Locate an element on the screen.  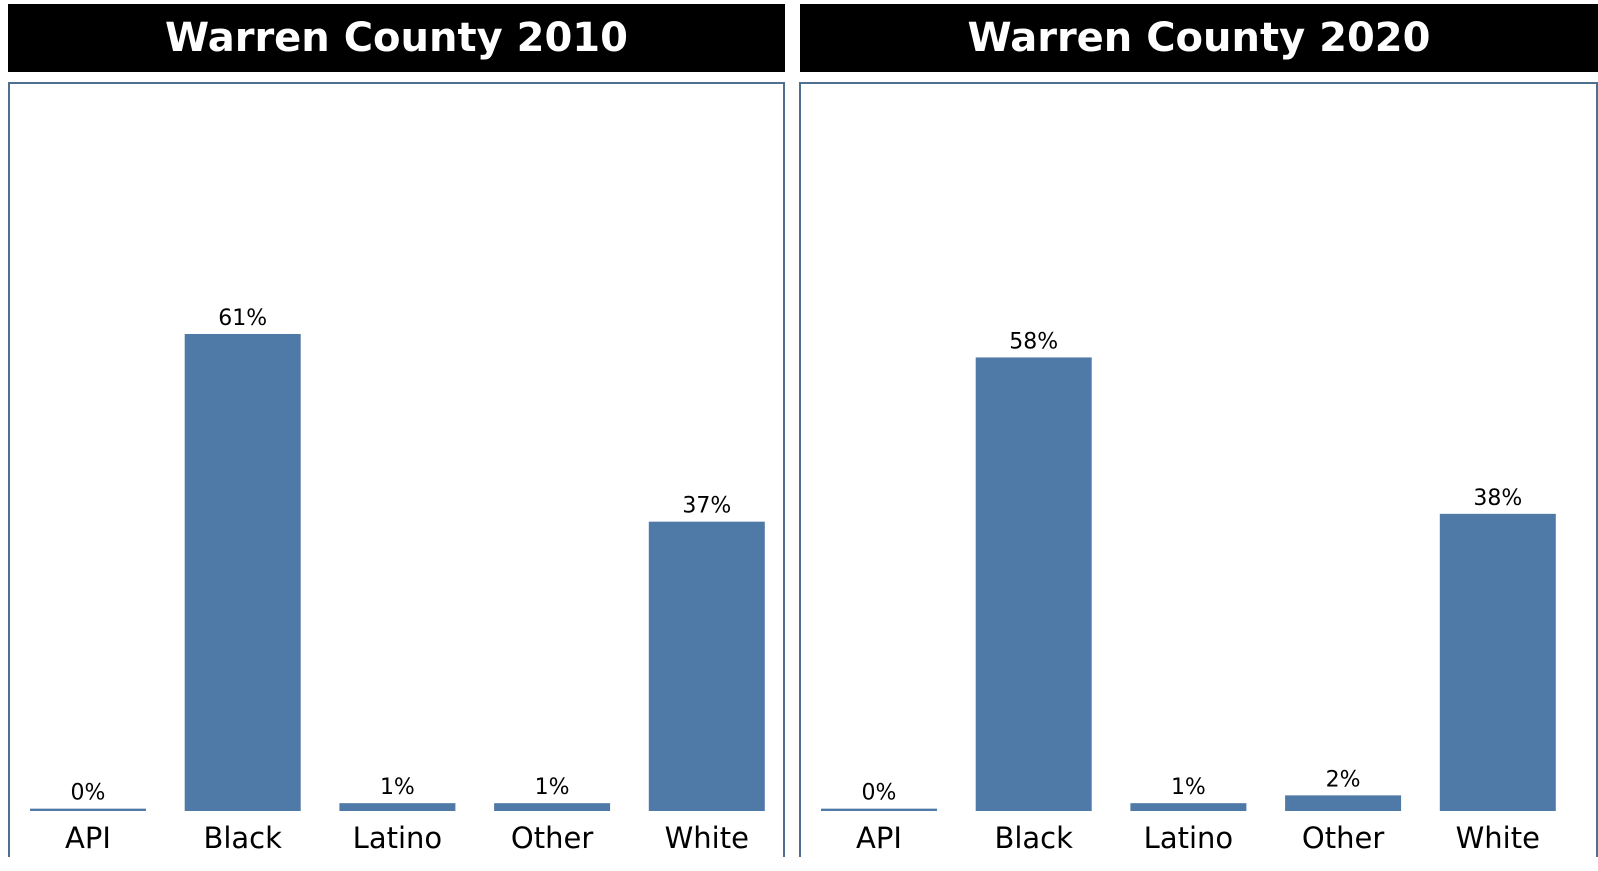
data-label-black: 61% is located at coordinates (242, 318).